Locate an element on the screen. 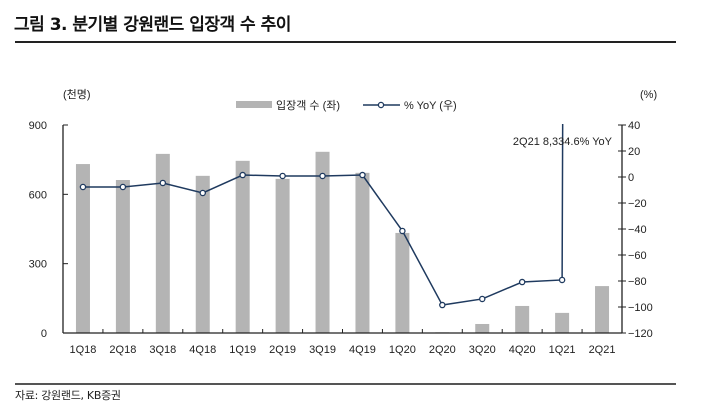  legend-line-label: % YoY (우) is located at coordinates (430, 105).